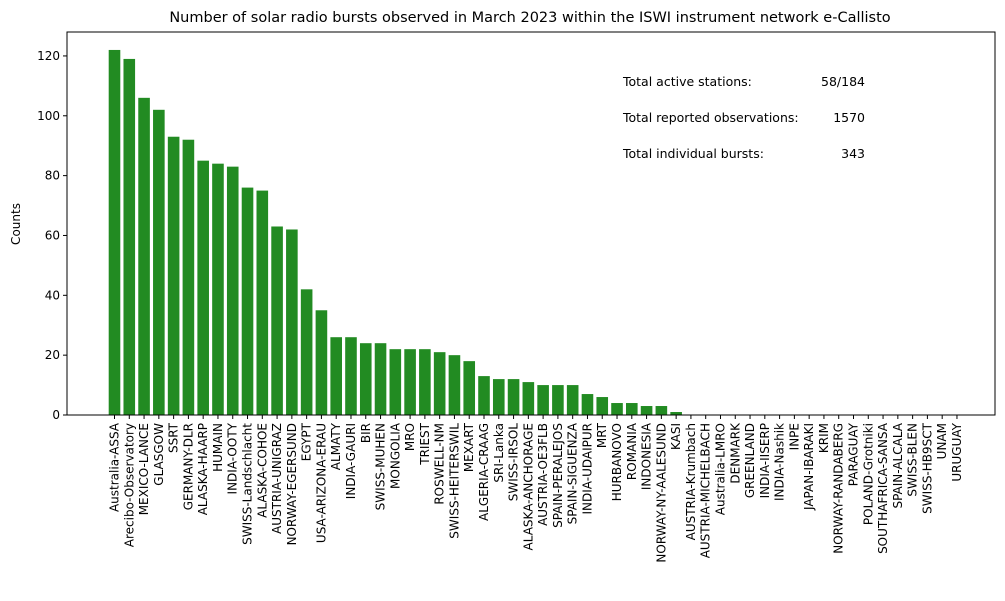 This screenshot has width=1005, height=601. Describe the element at coordinates (48, 116) in the screenshot. I see `y-tick-label: 100` at that location.